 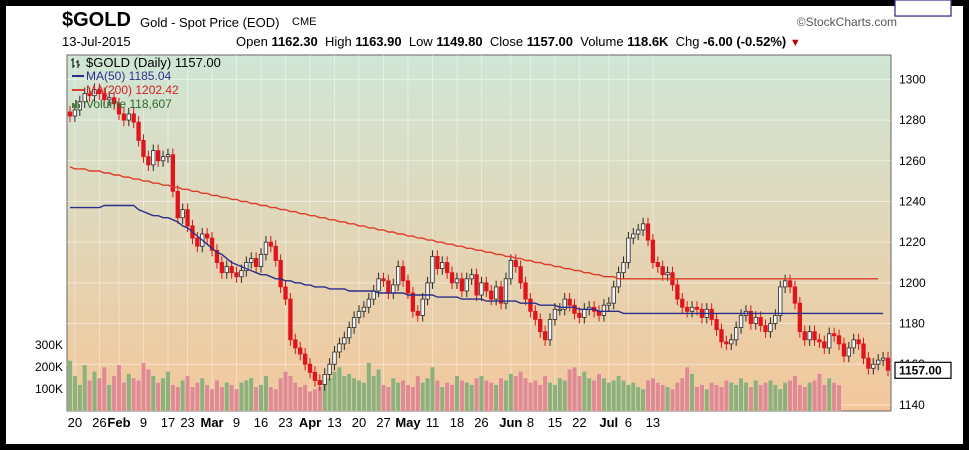 I want to click on time-tick-label: 6, so click(x=628, y=422).